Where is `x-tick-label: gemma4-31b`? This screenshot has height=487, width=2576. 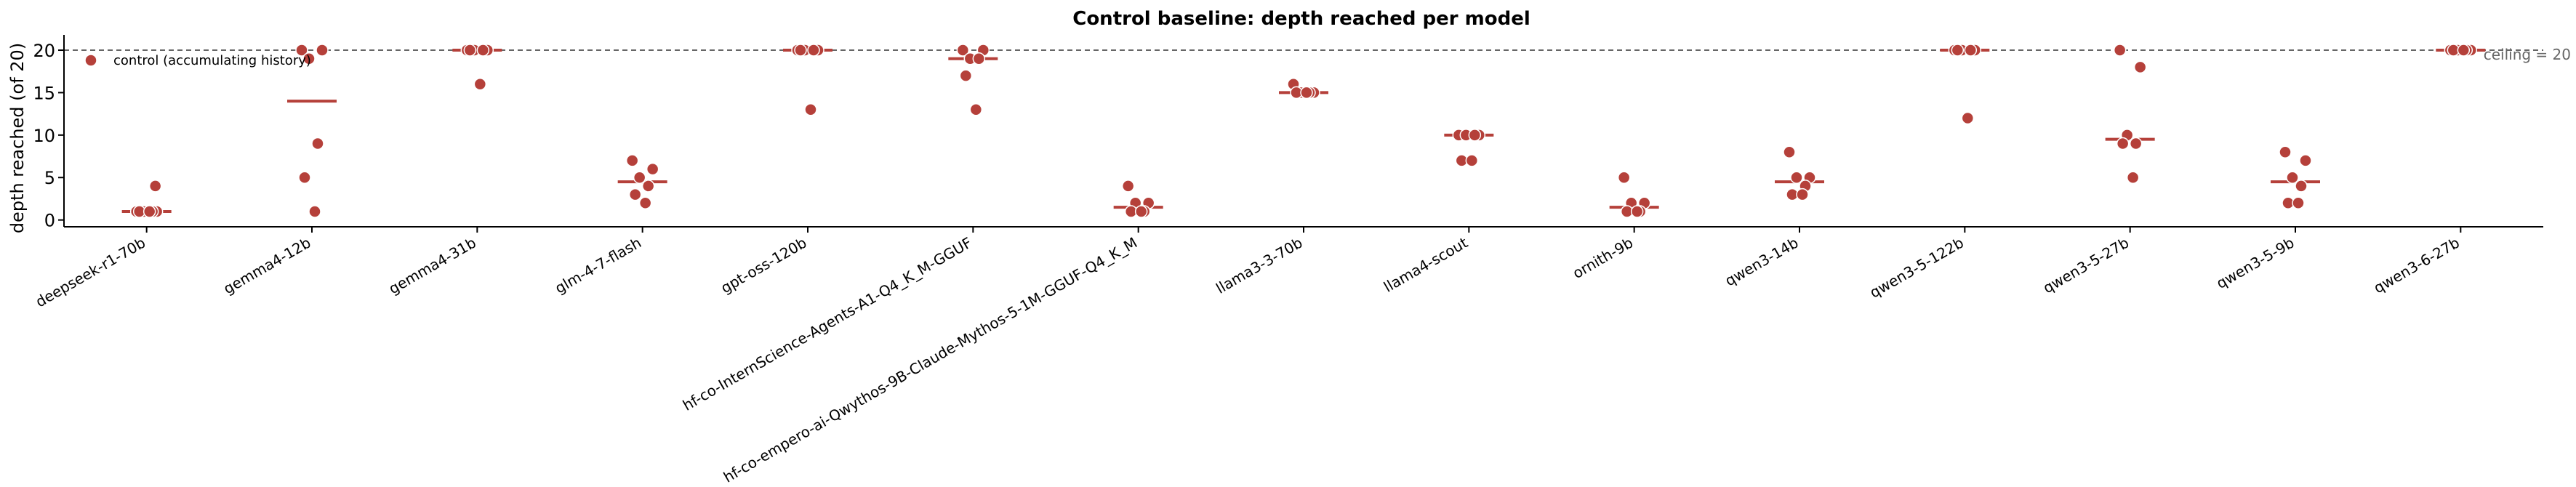 x-tick-label: gemma4-31b is located at coordinates (432, 266).